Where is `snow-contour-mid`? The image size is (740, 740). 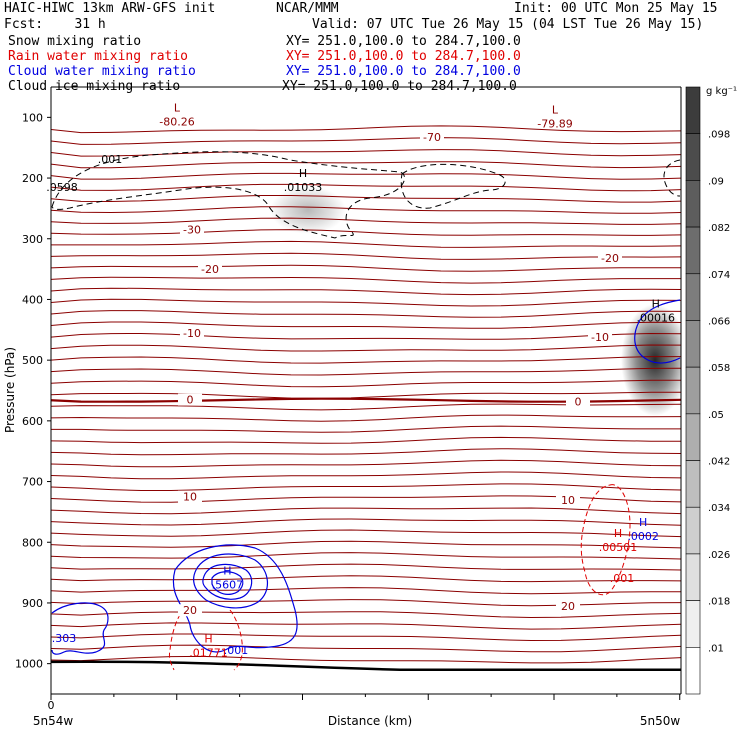
snow-contour-mid is located at coordinates (453, 186).